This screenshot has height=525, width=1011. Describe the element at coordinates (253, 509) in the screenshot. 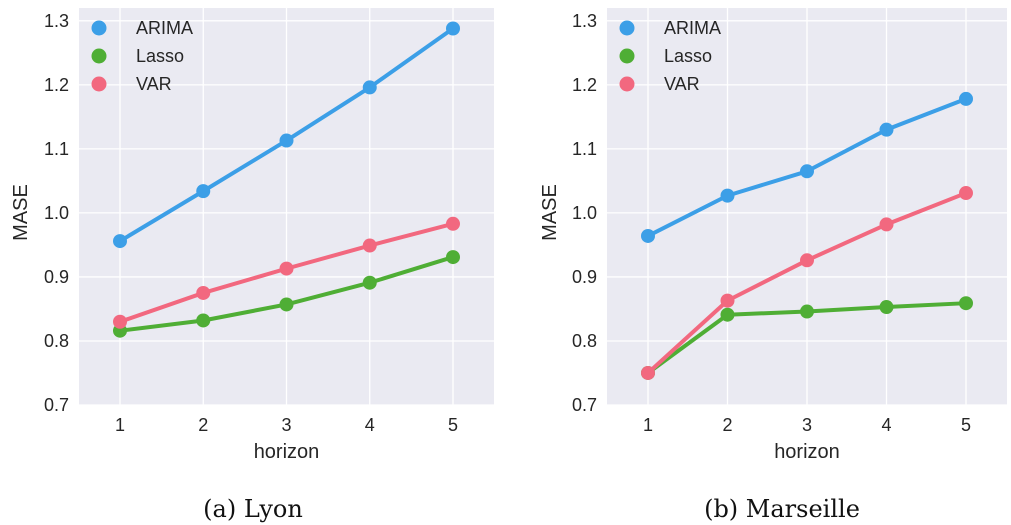

I see `caption-lyon: (a) Lyon` at that location.